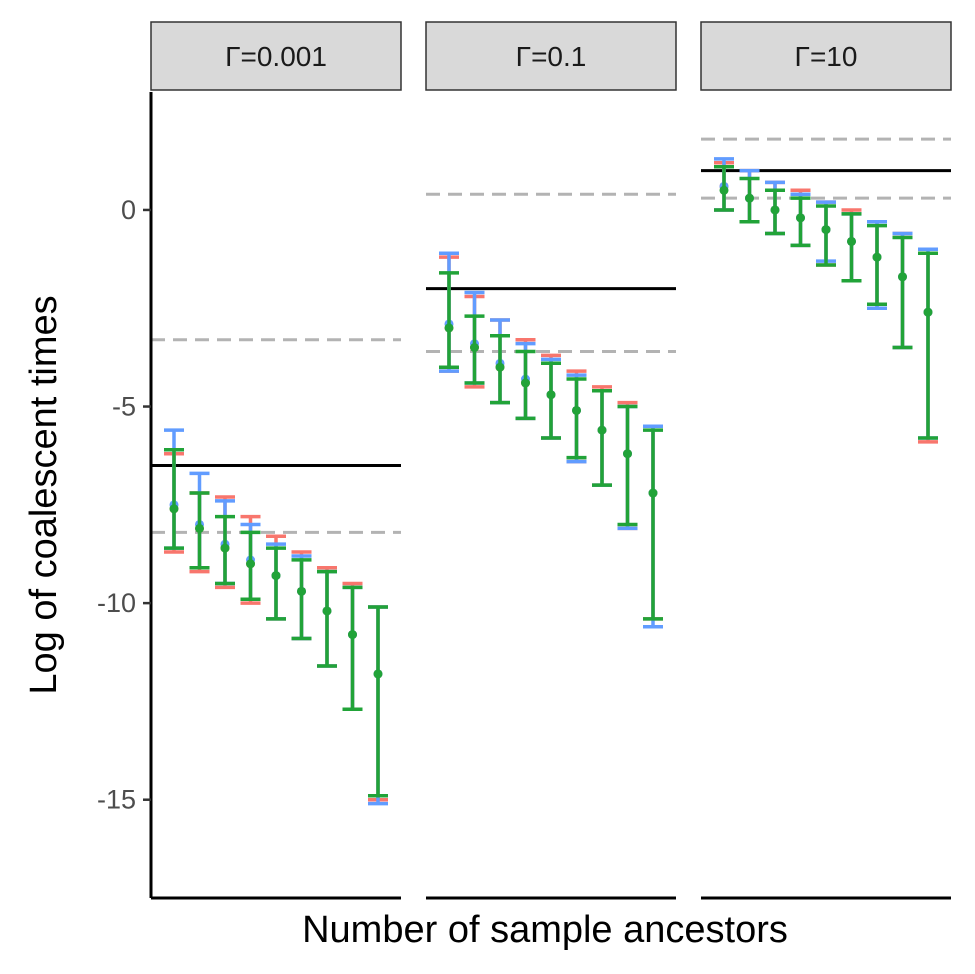  What do you see at coordinates (128, 210) in the screenshot?
I see `y-tick-label: 0` at bounding box center [128, 210].